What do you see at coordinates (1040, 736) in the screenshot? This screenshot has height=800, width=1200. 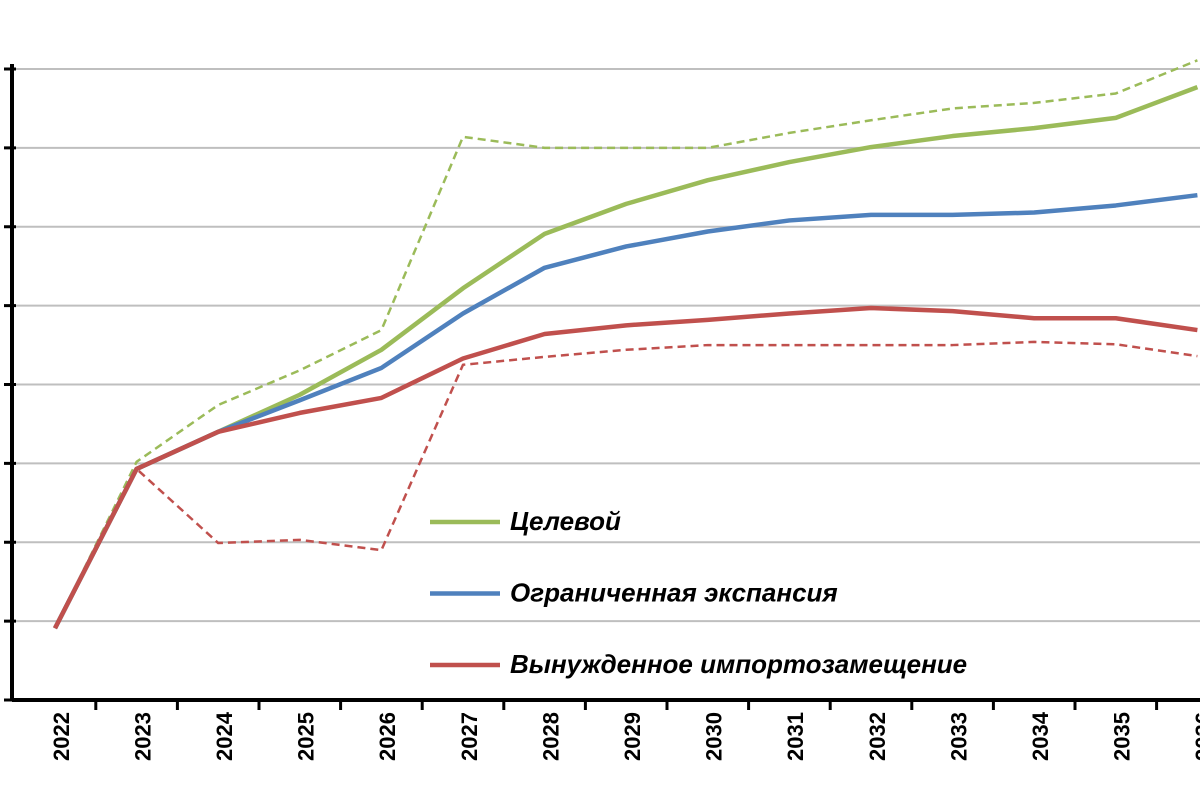 I see `x-tick-label: 2034` at bounding box center [1040, 736].